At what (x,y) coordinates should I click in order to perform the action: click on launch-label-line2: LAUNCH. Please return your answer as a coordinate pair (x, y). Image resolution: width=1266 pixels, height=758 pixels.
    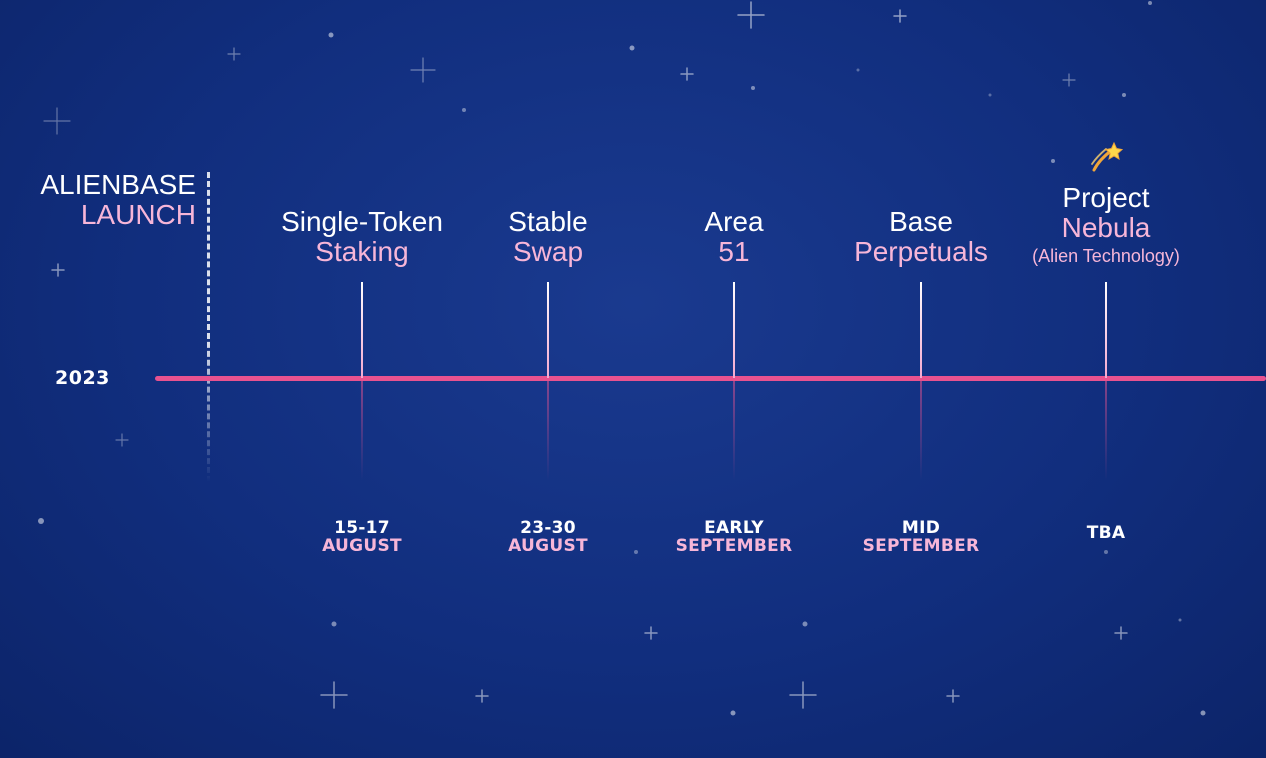
    Looking at the image, I should click on (138, 214).